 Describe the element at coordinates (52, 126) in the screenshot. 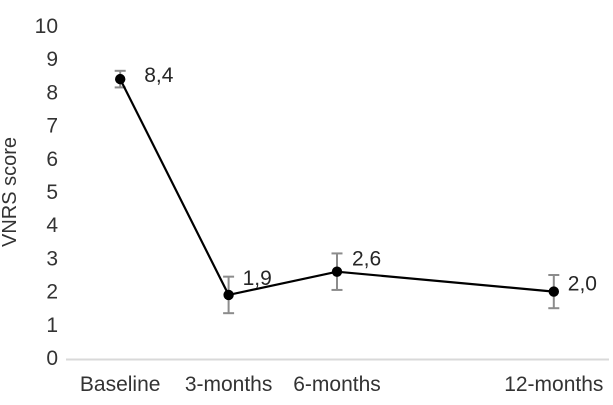

I see `y-tick-label: 7` at that location.